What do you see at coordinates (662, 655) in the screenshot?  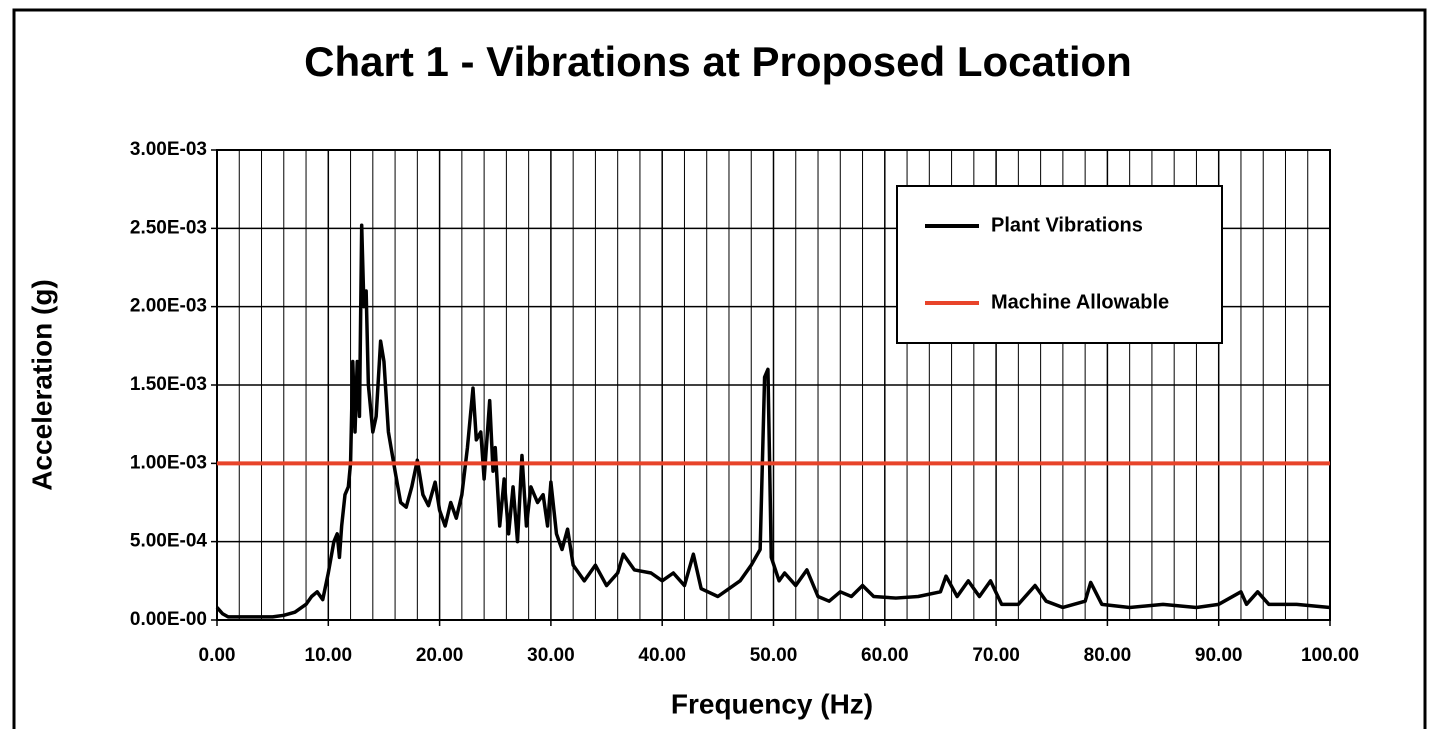 I see `x-tick-label: 40.00` at bounding box center [662, 655].